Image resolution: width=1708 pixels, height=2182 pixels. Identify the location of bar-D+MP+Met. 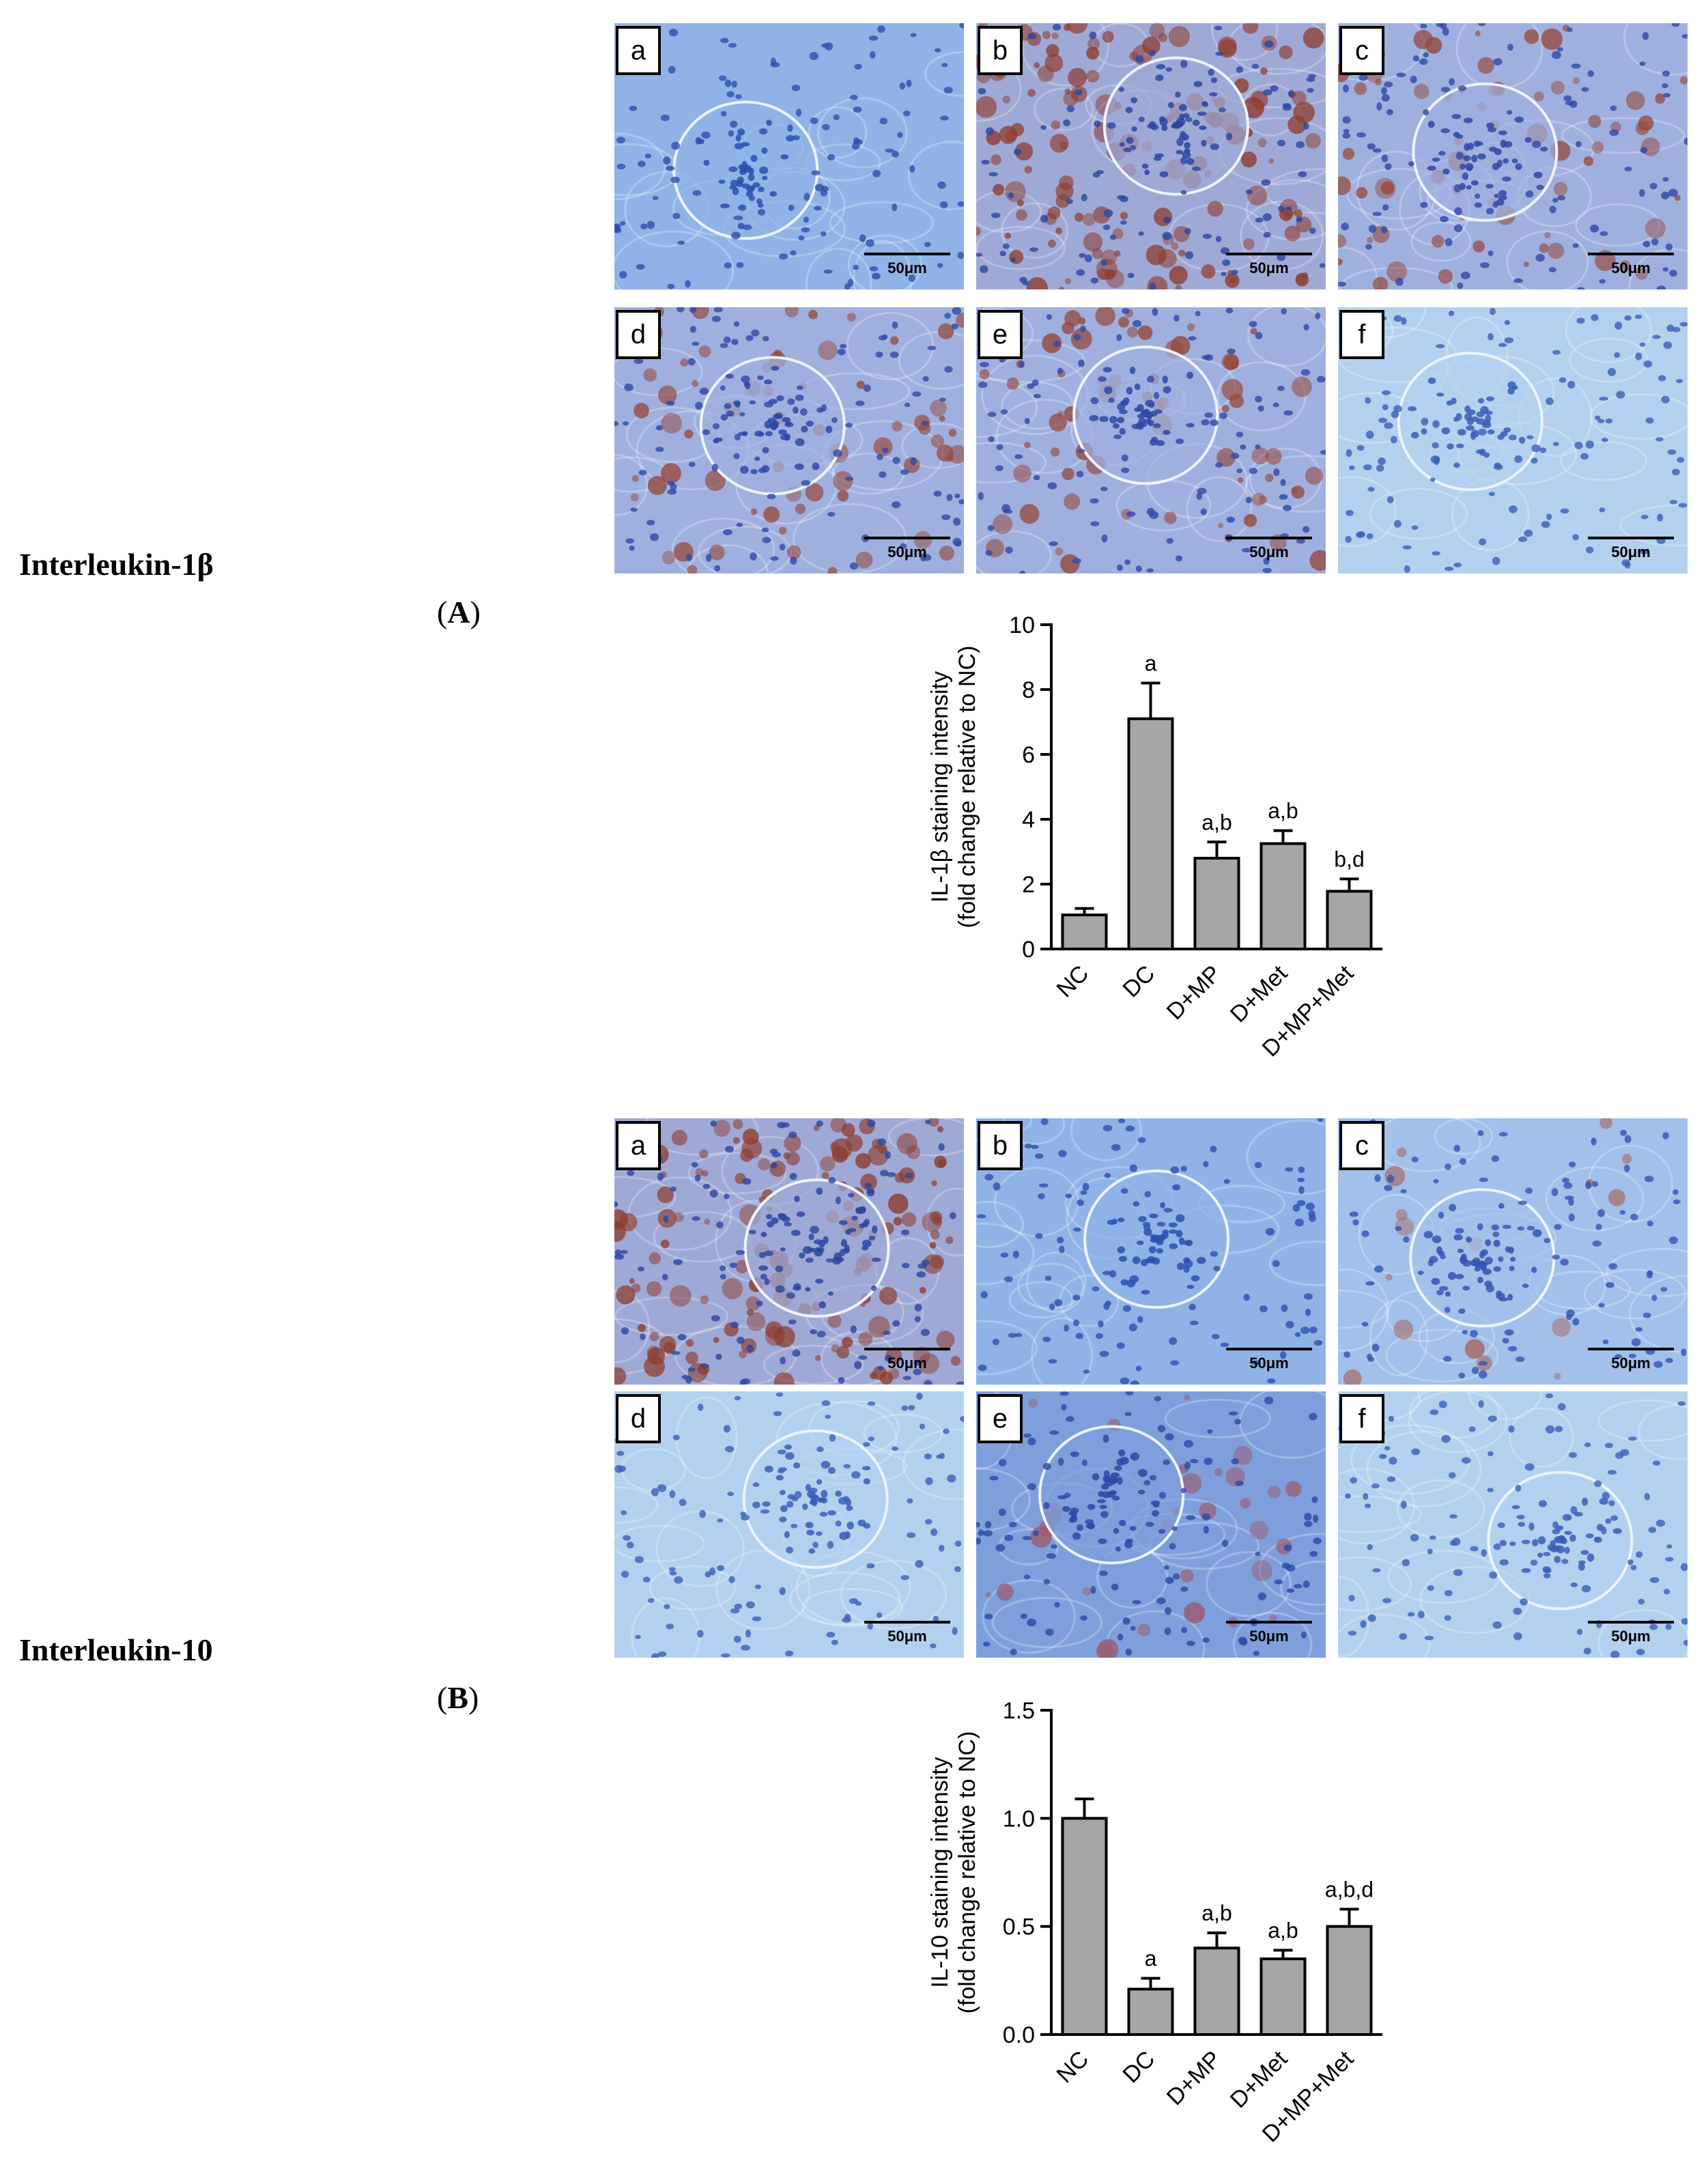
(1349, 921).